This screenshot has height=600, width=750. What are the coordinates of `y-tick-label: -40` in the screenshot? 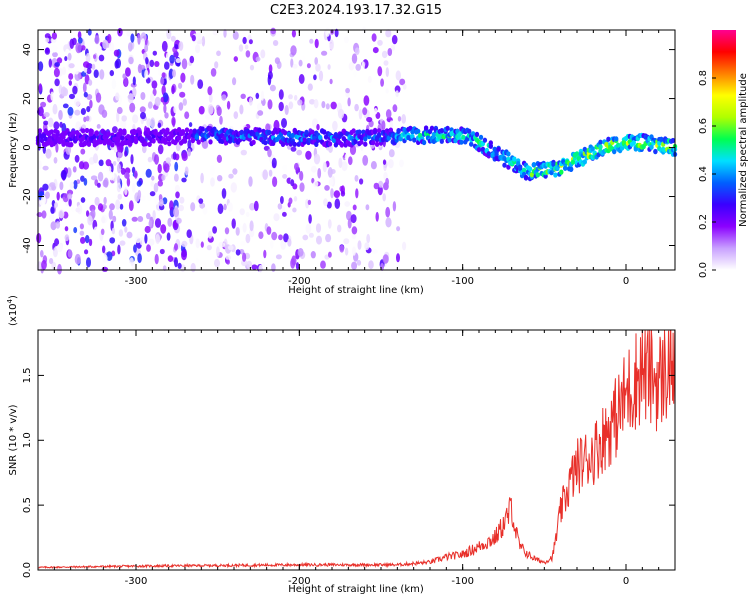 It's located at (27, 245).